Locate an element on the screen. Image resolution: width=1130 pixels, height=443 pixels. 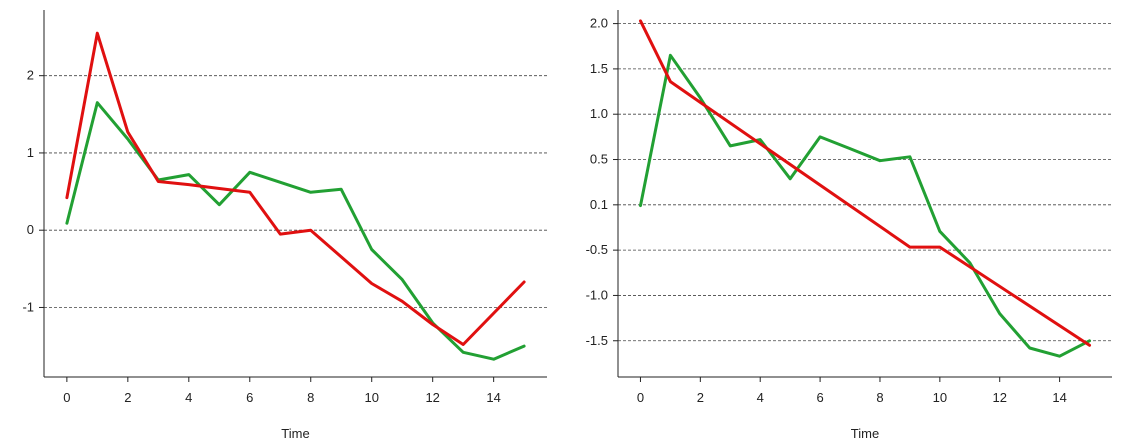
y-tick-label: 1.5 is located at coordinates (599, 68).